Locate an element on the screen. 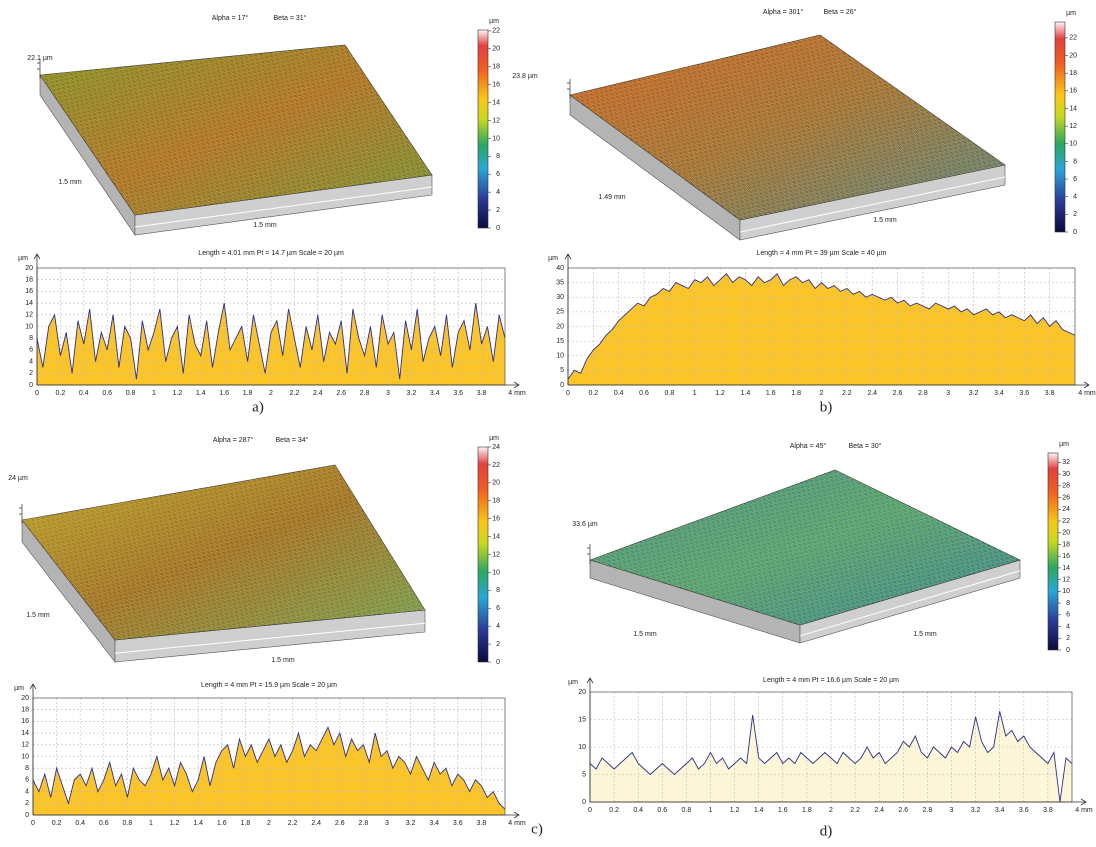 The width and height of the screenshot is (1096, 847). y-tick-label: 10 is located at coordinates (25, 756).